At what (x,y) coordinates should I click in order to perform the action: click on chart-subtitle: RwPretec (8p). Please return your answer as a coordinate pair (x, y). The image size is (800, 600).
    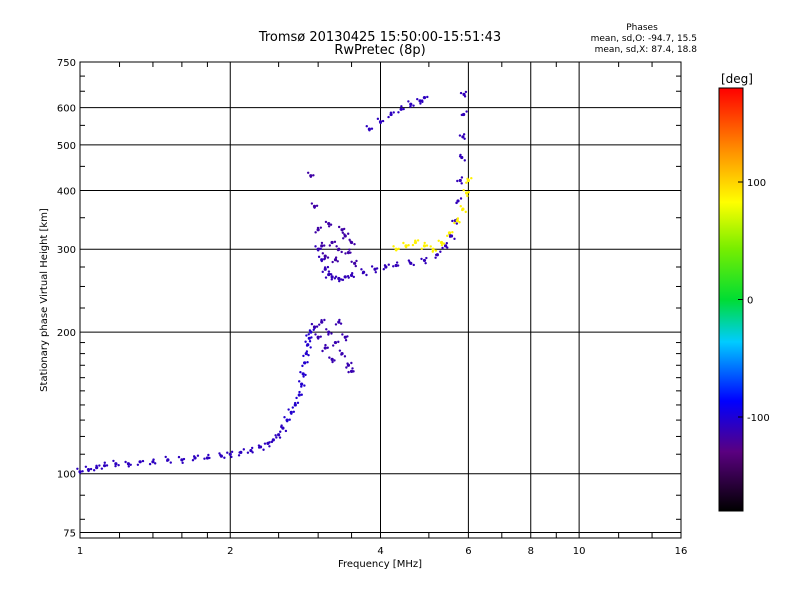
    Looking at the image, I should click on (379, 50).